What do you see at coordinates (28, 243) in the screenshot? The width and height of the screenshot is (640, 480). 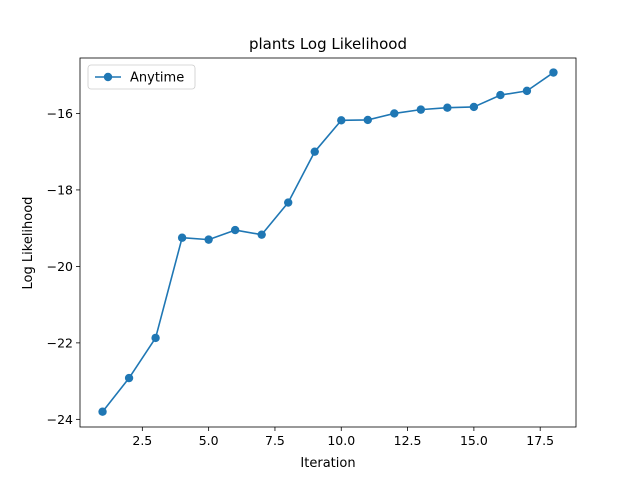 I see `y-axis-title: Log Likelihood` at bounding box center [28, 243].